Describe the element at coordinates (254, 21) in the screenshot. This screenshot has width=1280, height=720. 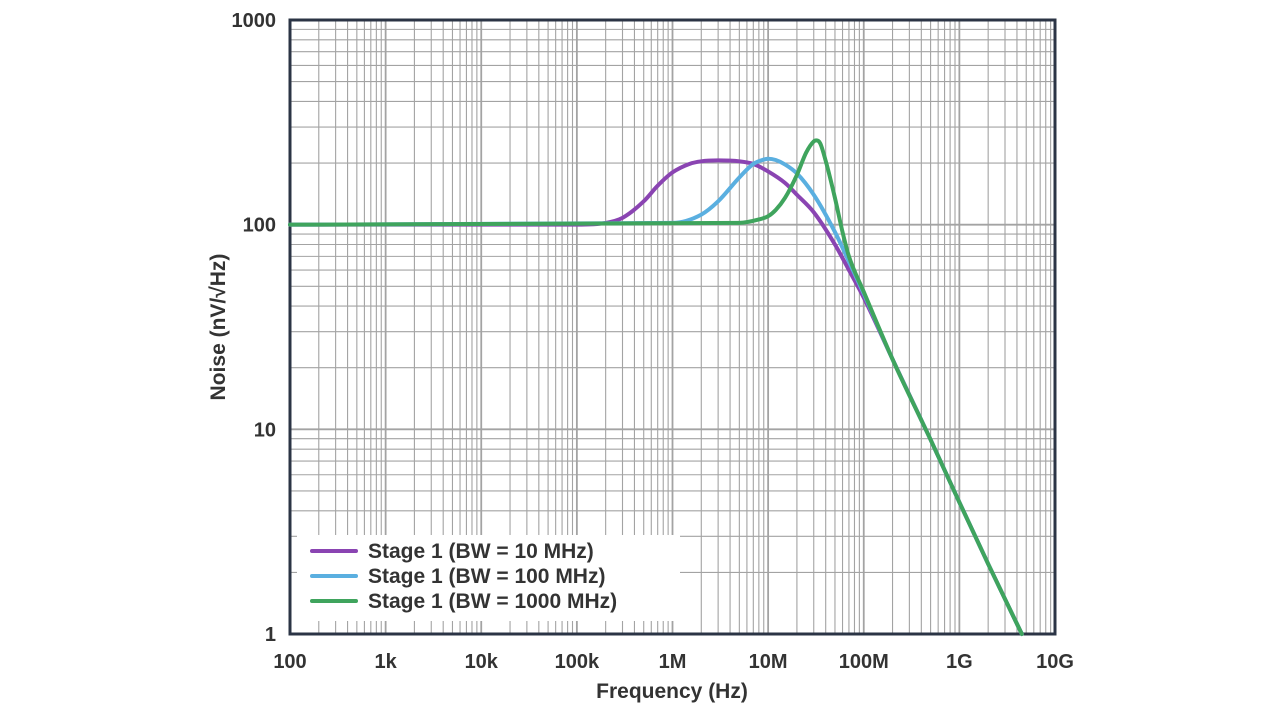
I see `y-tick-label: 1000` at that location.